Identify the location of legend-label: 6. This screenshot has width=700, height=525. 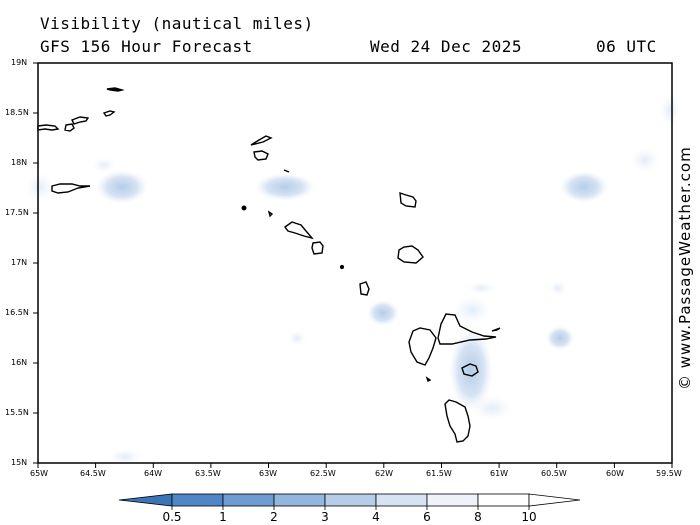
(427, 517).